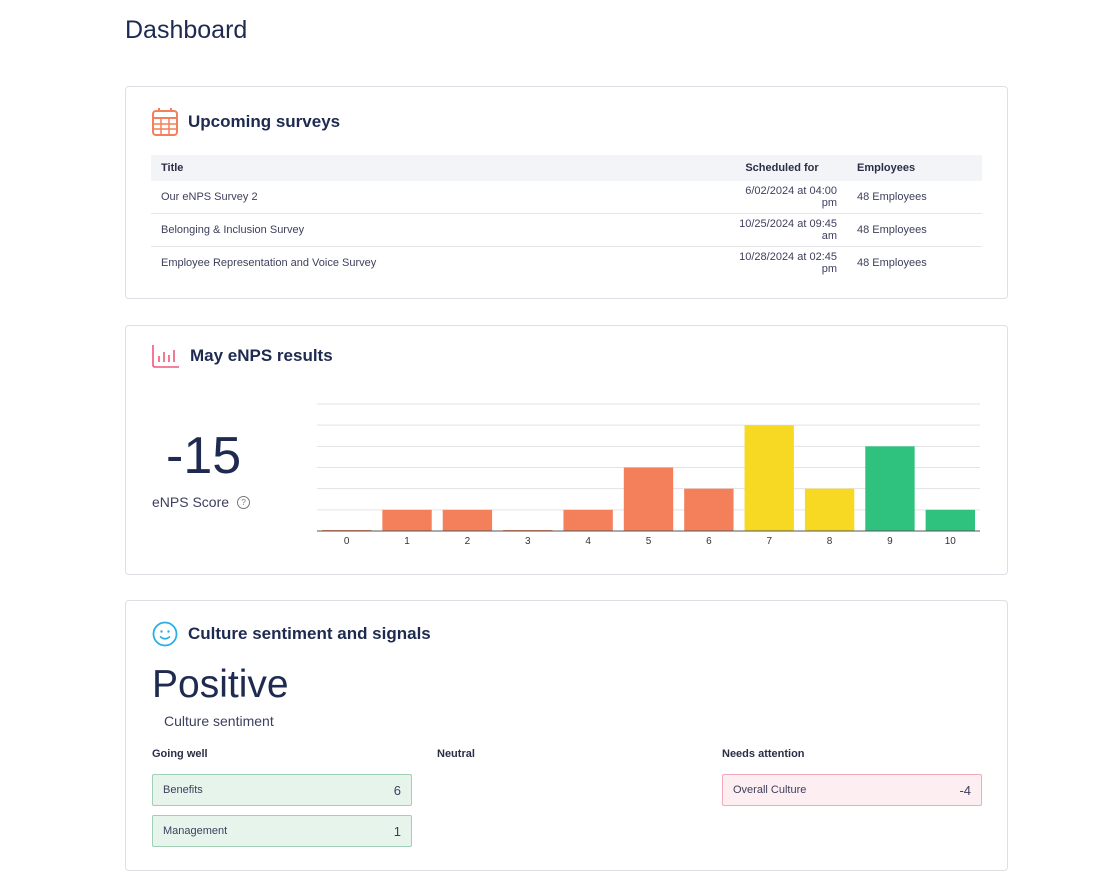 This screenshot has height=880, width=1103. Describe the element at coordinates (180, 754) in the screenshot. I see `going-well-heading: Going well` at that location.